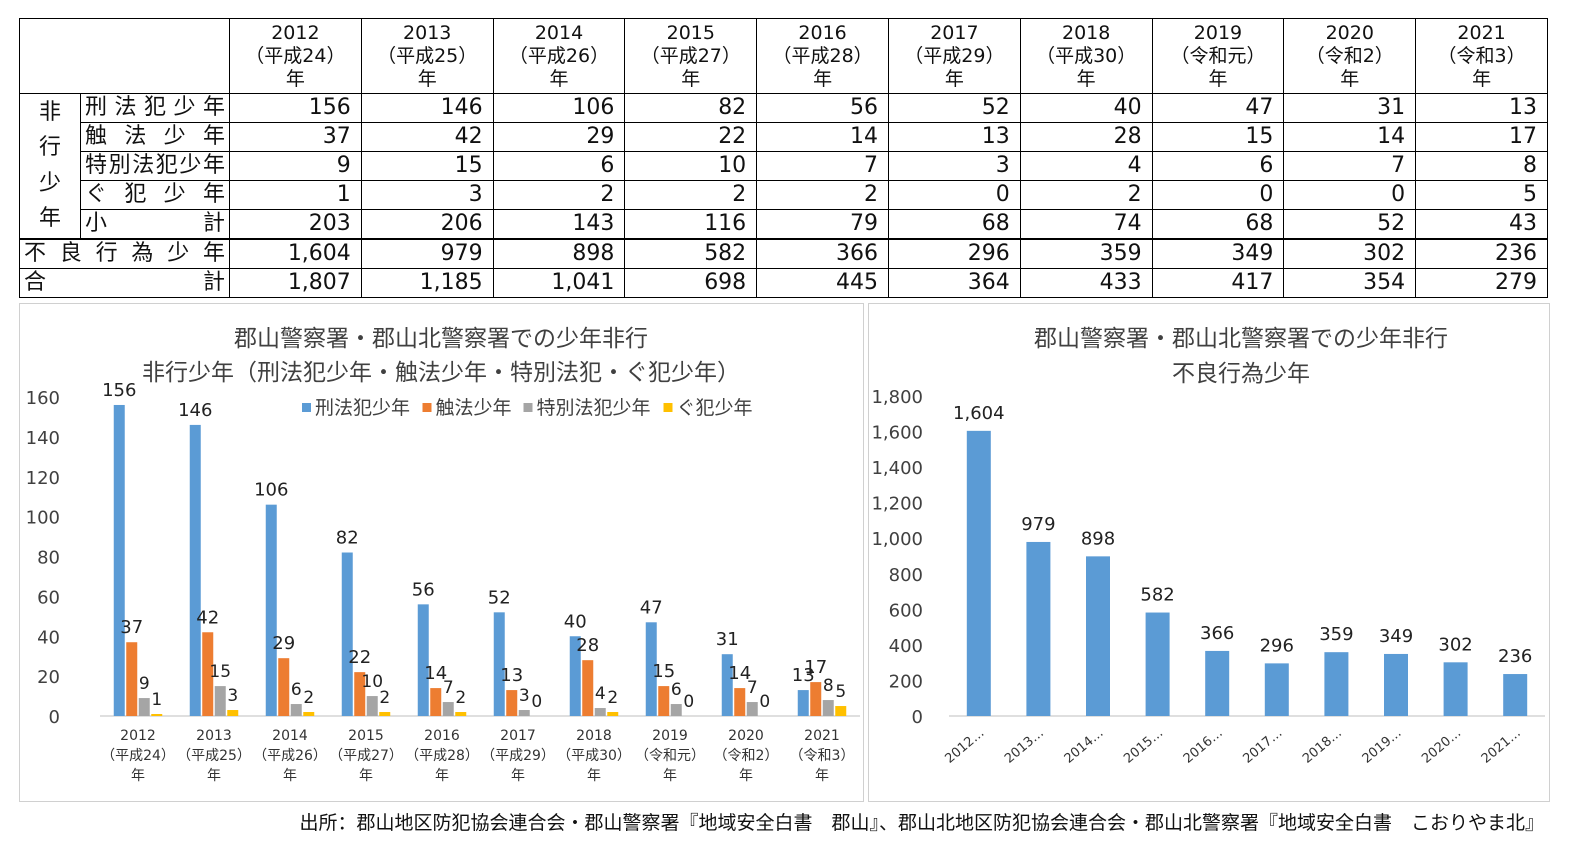 The height and width of the screenshot is (848, 1574). Describe the element at coordinates (739, 673) in the screenshot. I see `data-label: 14` at that location.